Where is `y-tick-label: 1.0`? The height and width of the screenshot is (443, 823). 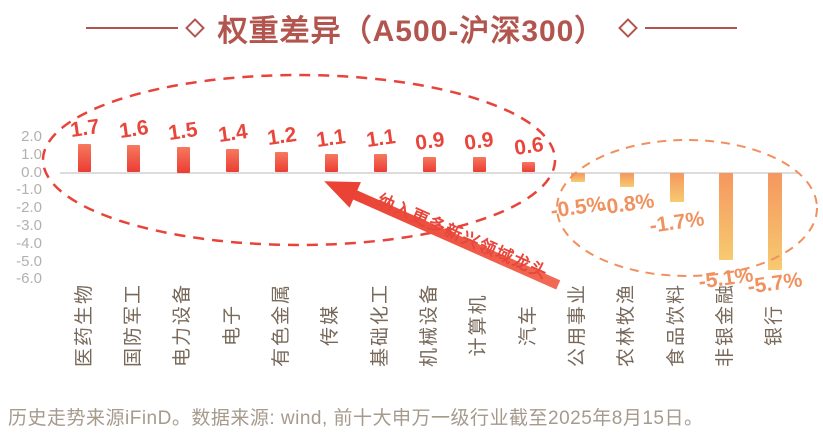
y-tick-label: 1.0 is located at coordinates (31, 154).